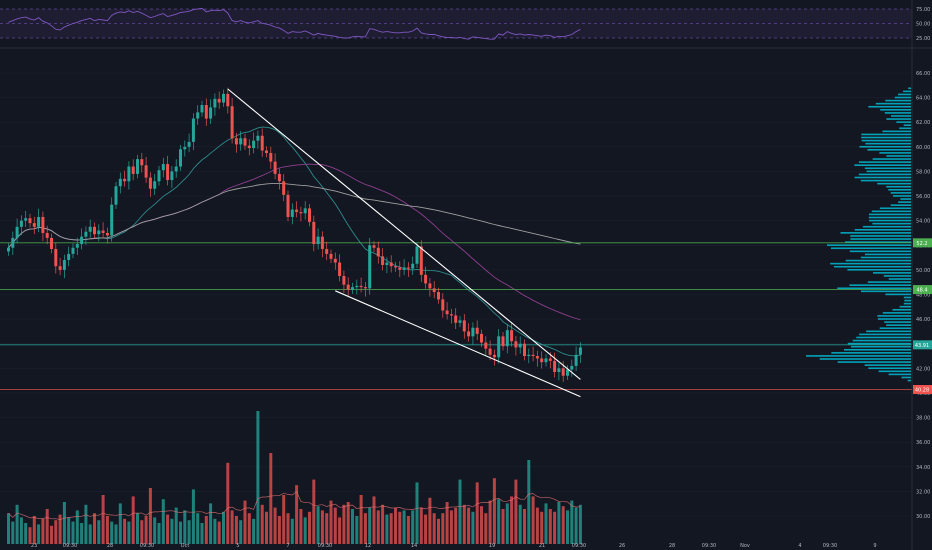 This screenshot has height=550, width=932. What do you see at coordinates (923, 123) in the screenshot?
I see `price-tick-label: 62.00` at bounding box center [923, 123].